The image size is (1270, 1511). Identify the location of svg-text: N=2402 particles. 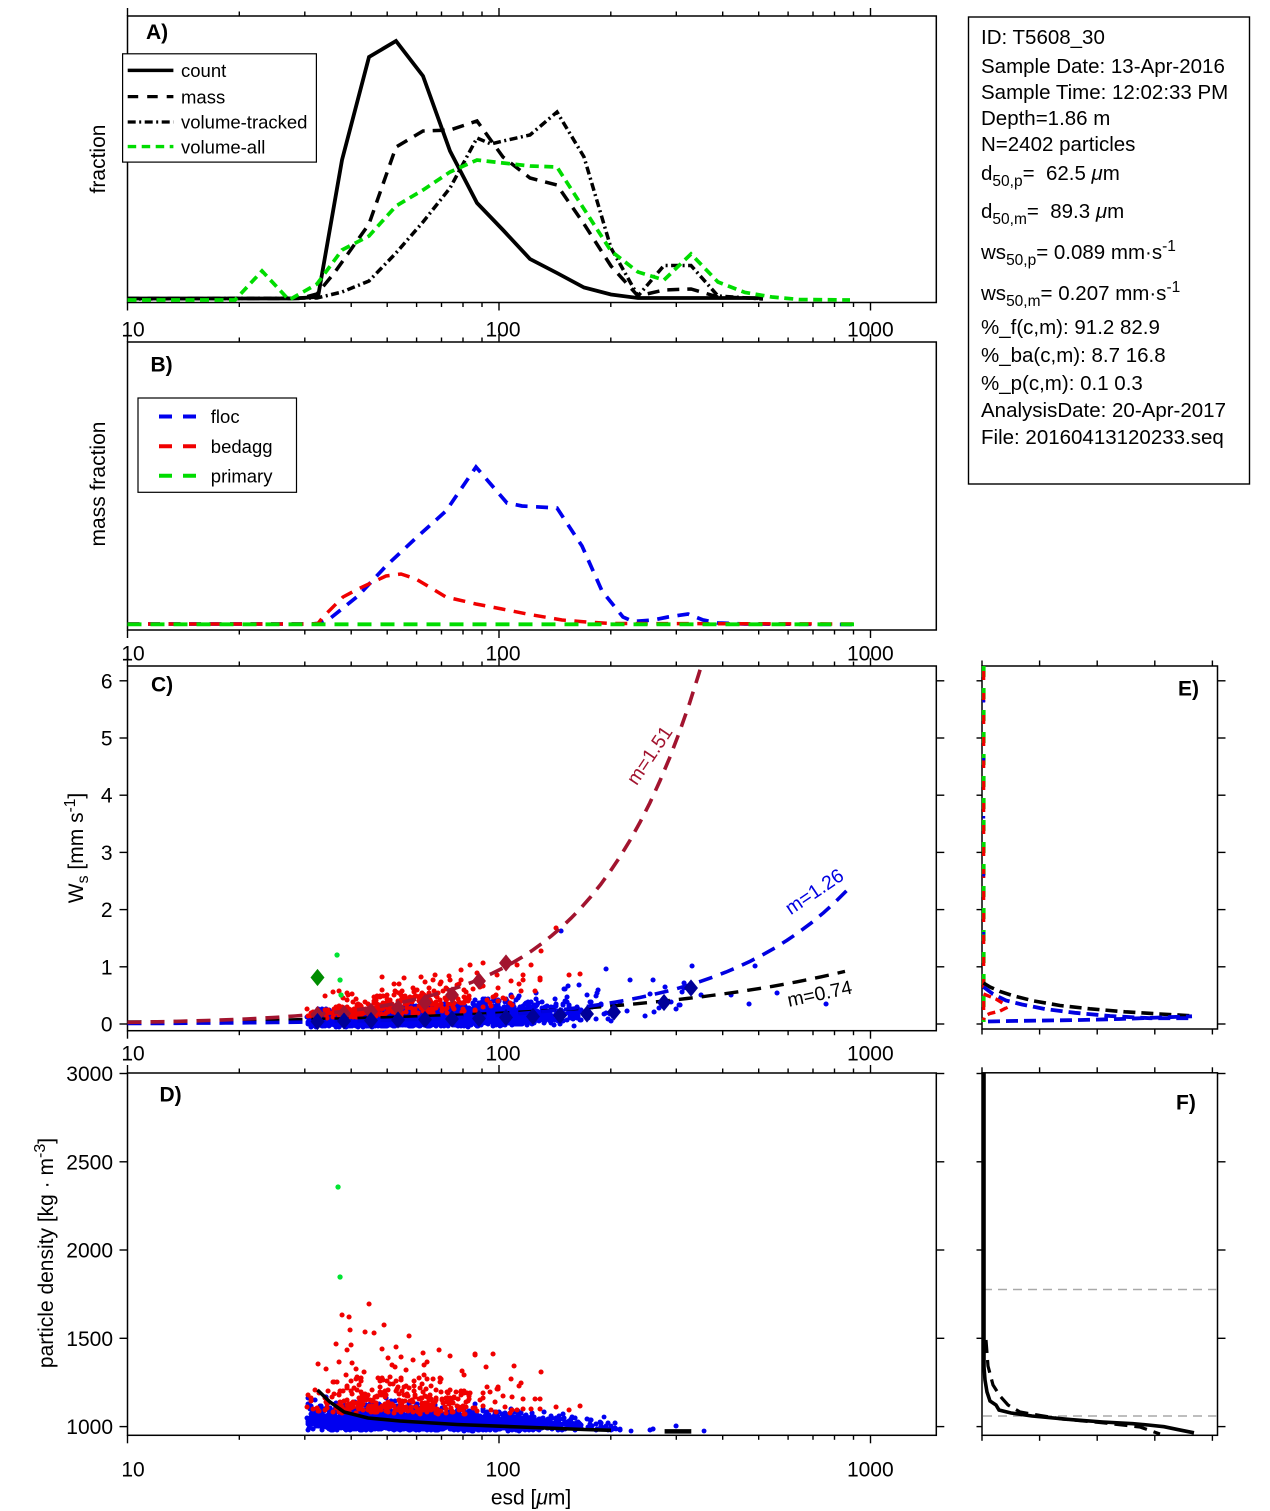
(1058, 144).